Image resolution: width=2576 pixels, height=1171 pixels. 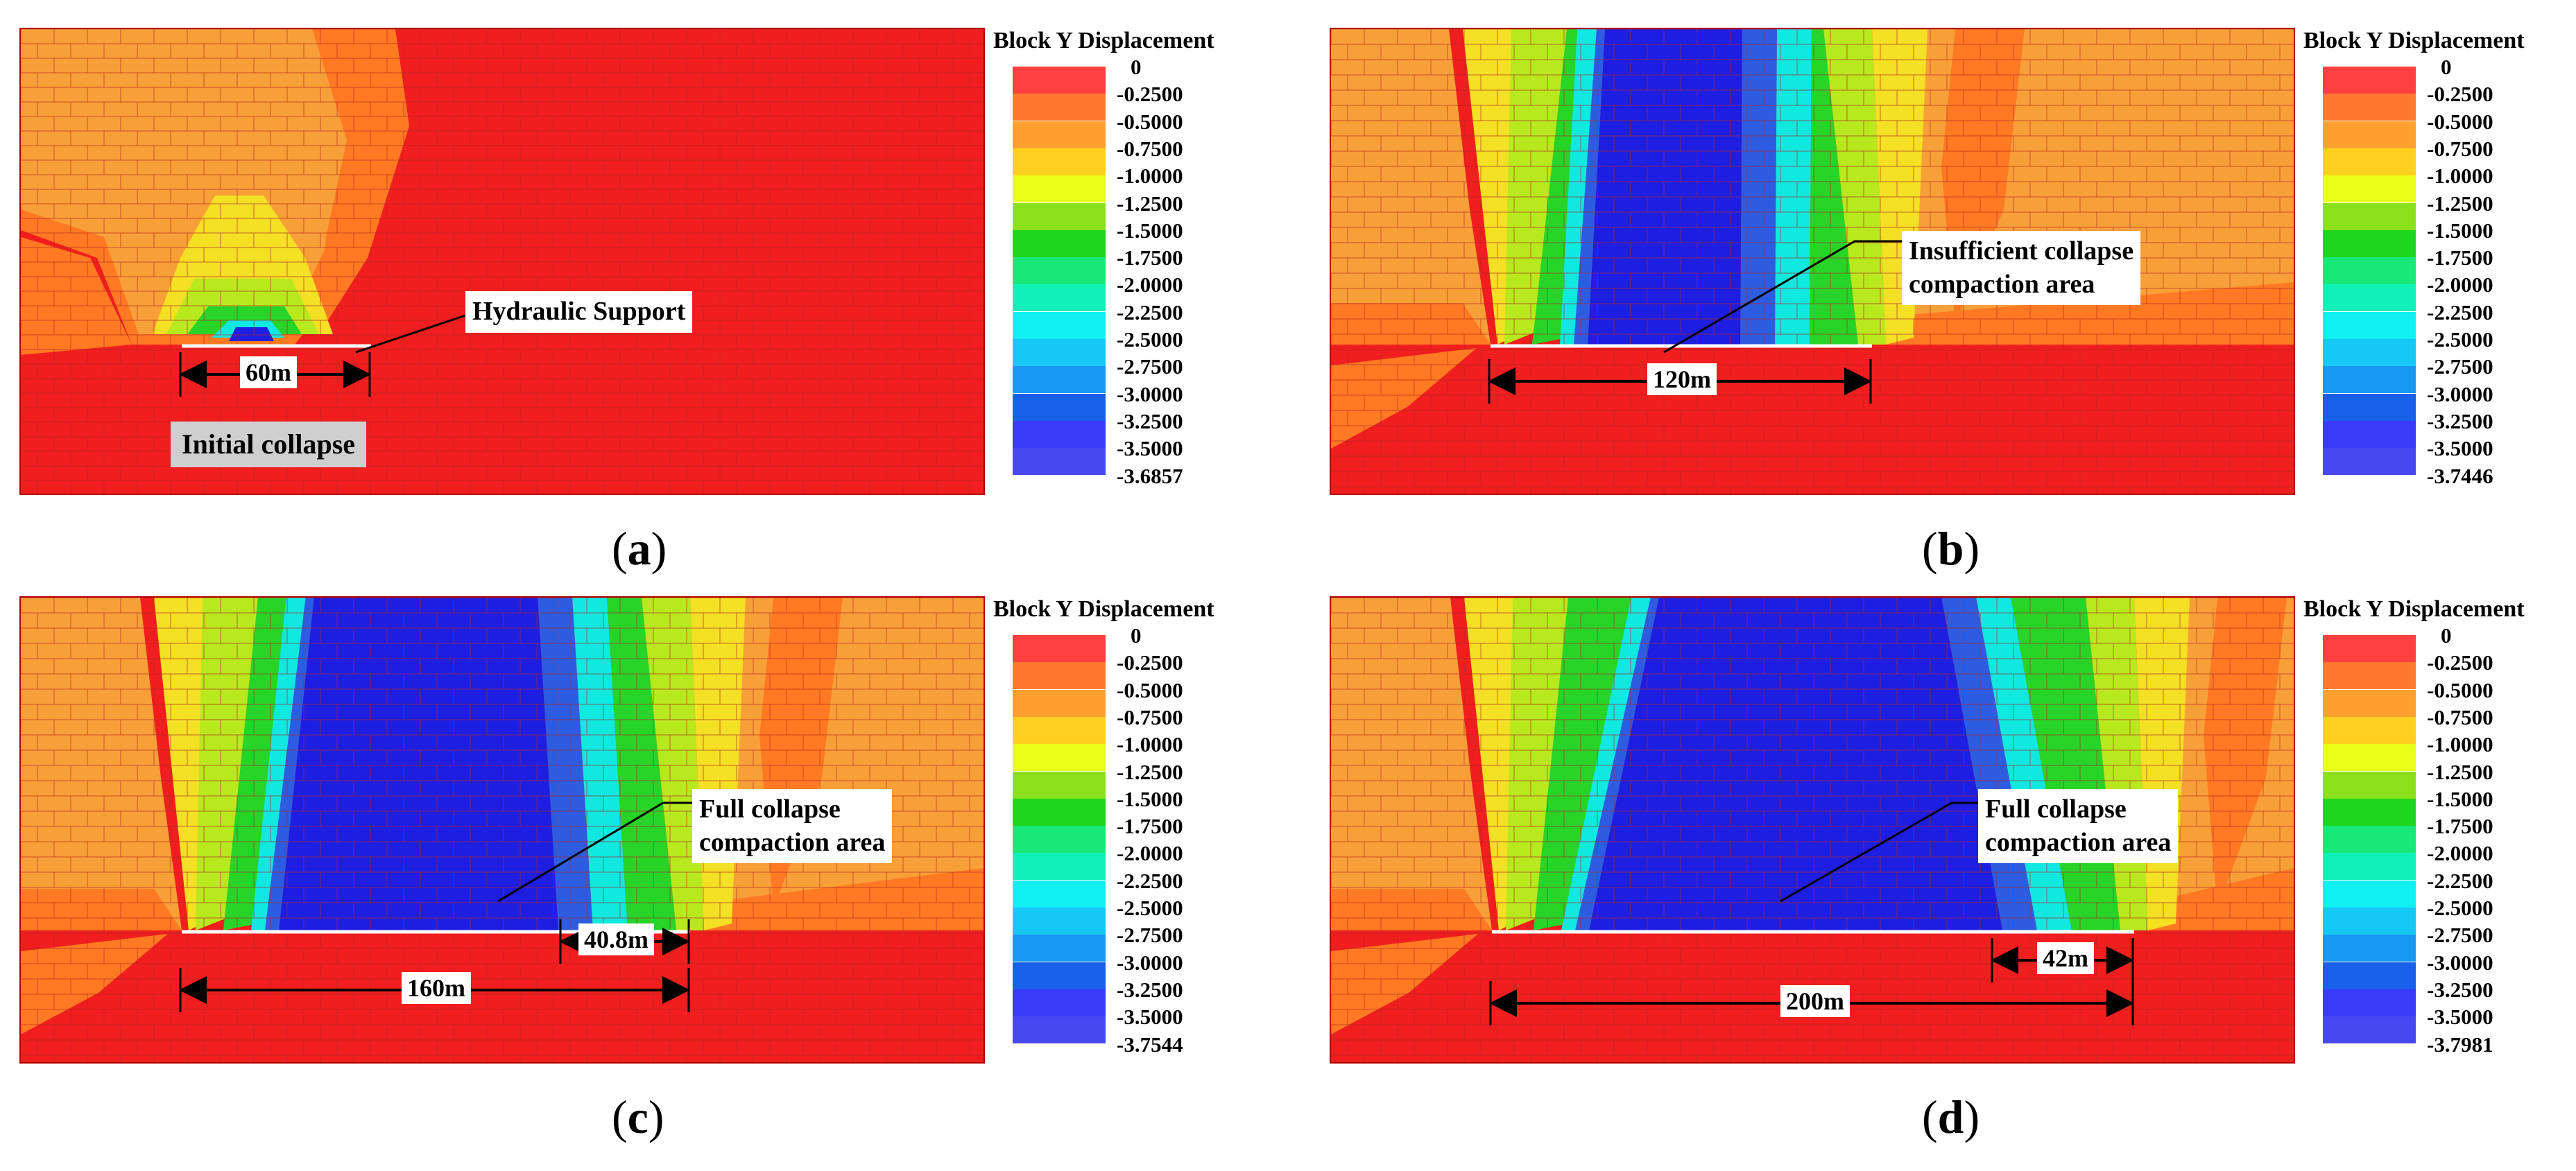 I want to click on green-zone, so click(x=1582, y=764).